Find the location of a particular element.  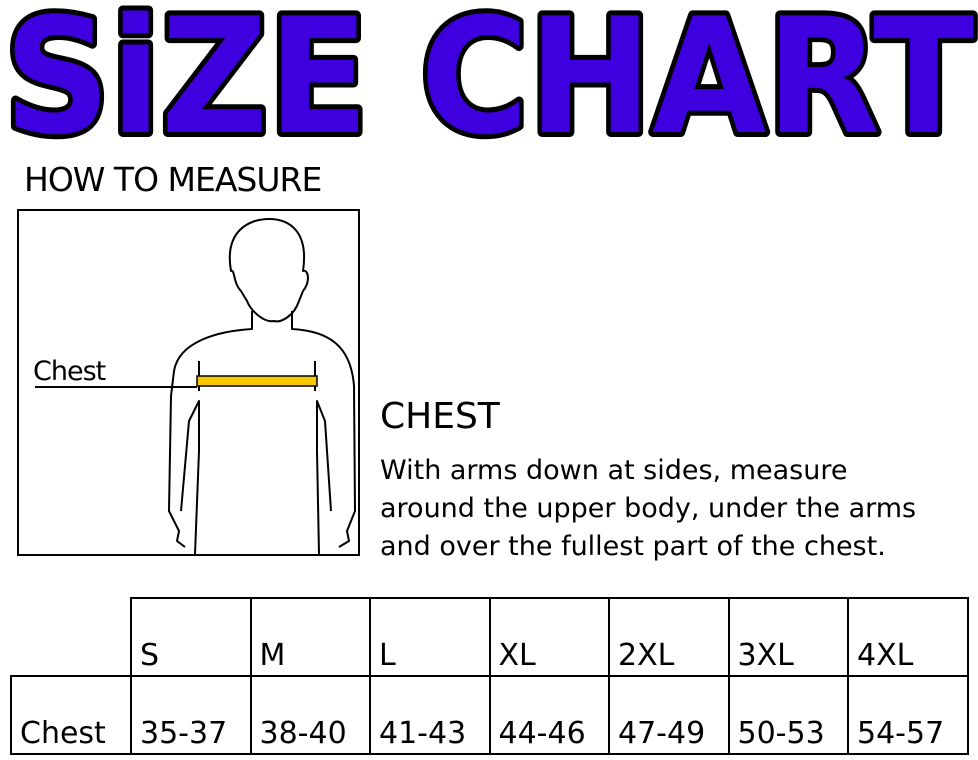

size-header-cell: M is located at coordinates (310, 637).